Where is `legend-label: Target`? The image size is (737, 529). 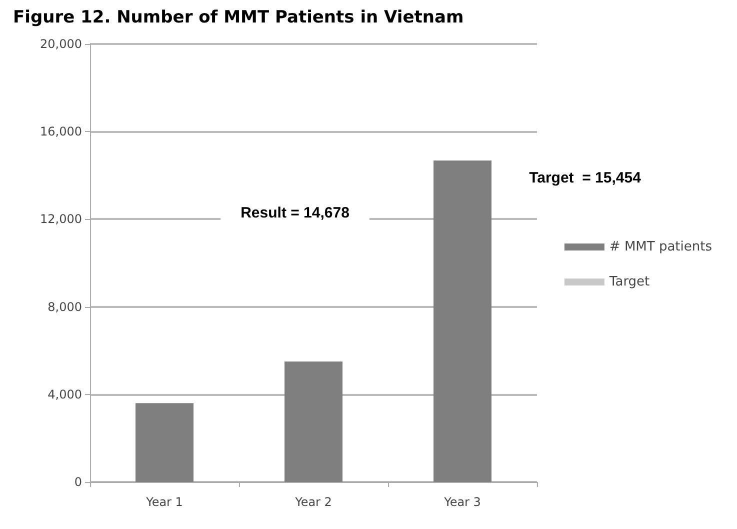 legend-label: Target is located at coordinates (629, 282).